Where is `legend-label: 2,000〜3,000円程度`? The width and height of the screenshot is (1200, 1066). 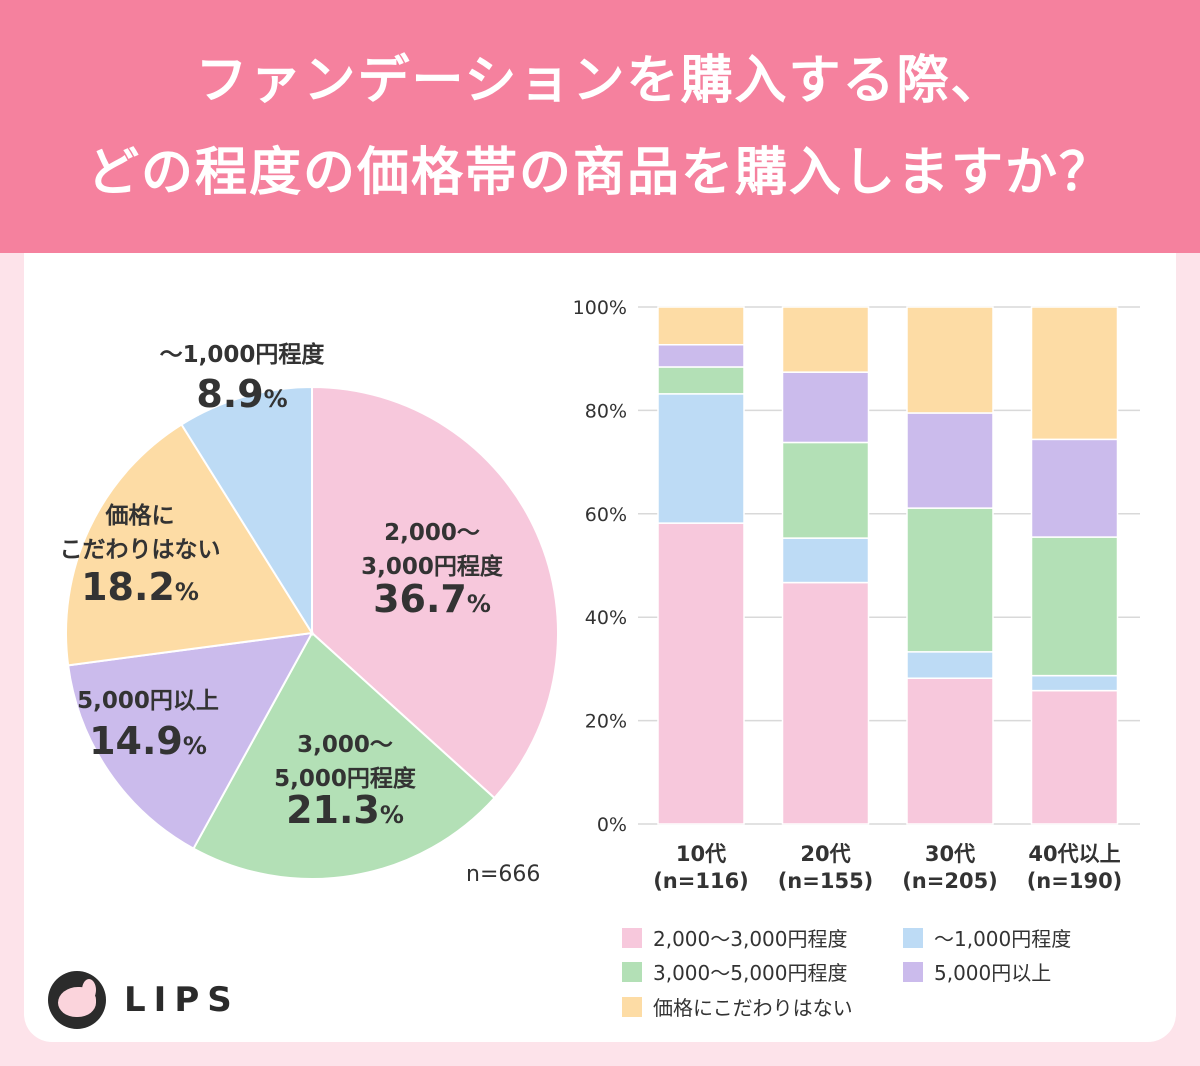 legend-label: 2,000〜3,000円程度 is located at coordinates (750, 939).